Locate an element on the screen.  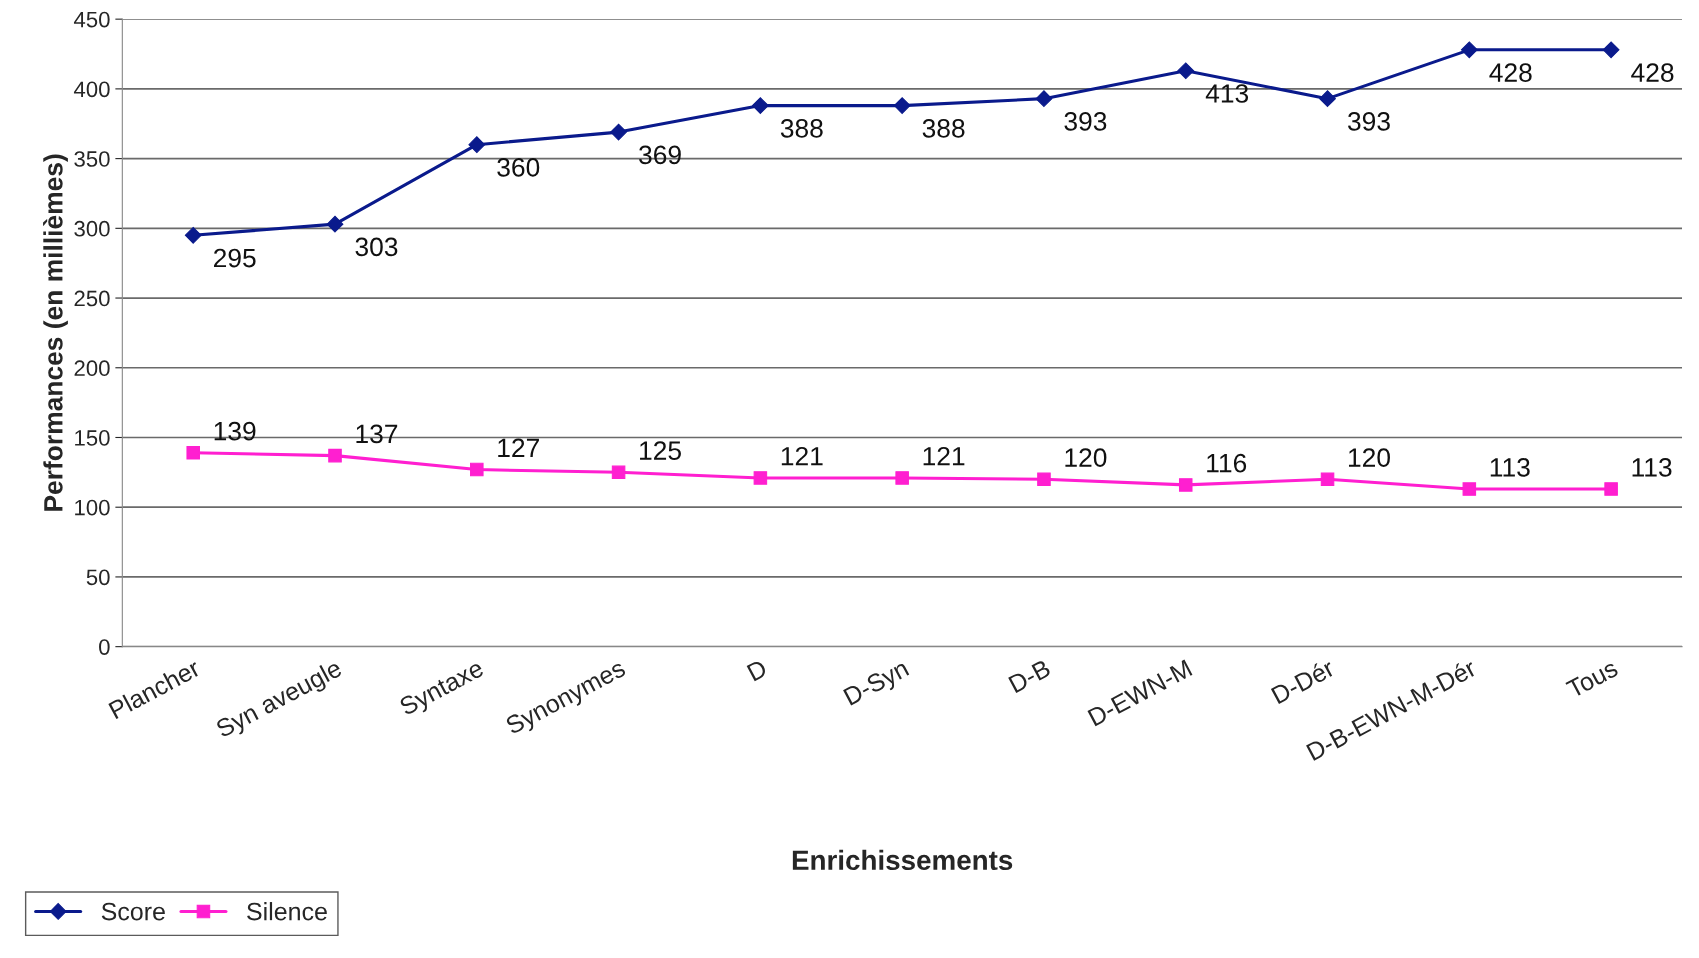
y-axis-title: Performances (en millièmes) is located at coordinates (55, 332).